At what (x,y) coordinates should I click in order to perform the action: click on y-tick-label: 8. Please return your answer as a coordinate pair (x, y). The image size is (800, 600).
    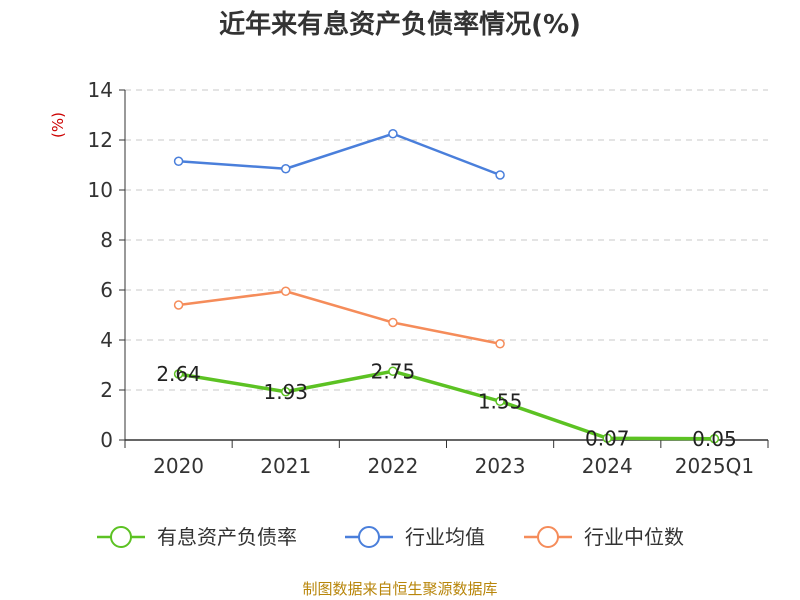
    Looking at the image, I should click on (106, 240).